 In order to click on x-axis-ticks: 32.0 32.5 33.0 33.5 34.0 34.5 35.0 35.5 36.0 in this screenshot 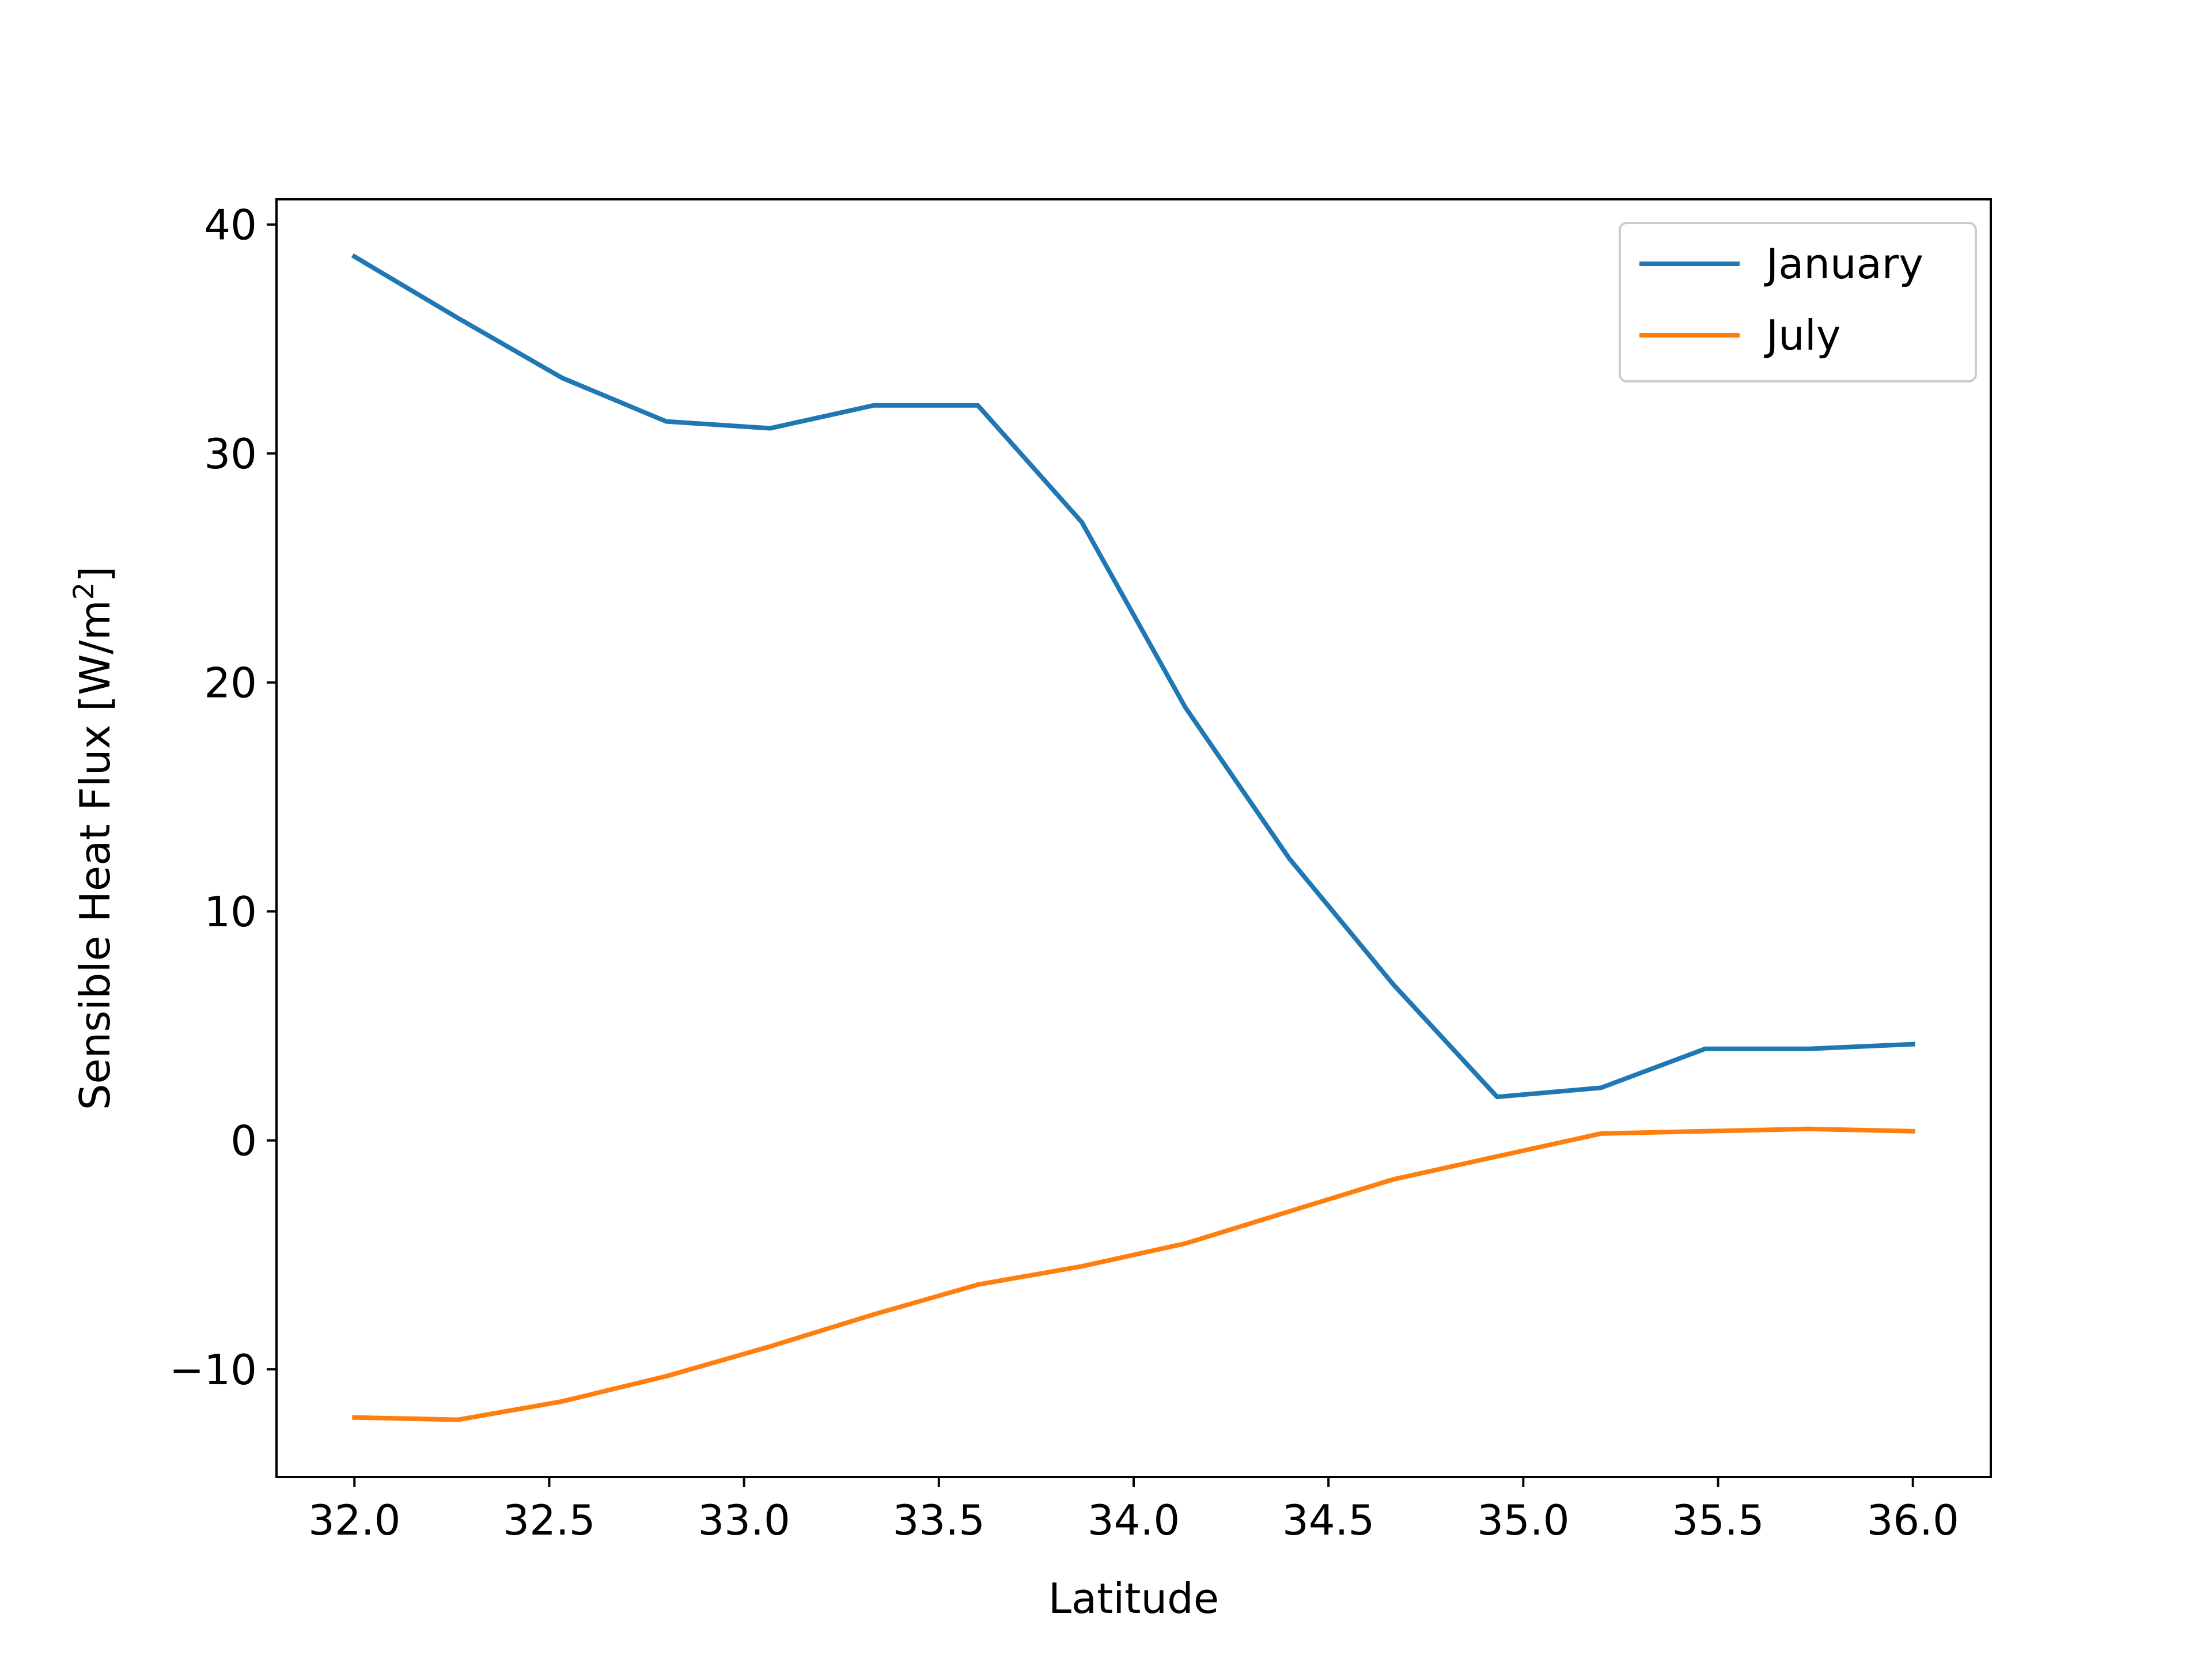, I will do `click(1133, 1510)`.